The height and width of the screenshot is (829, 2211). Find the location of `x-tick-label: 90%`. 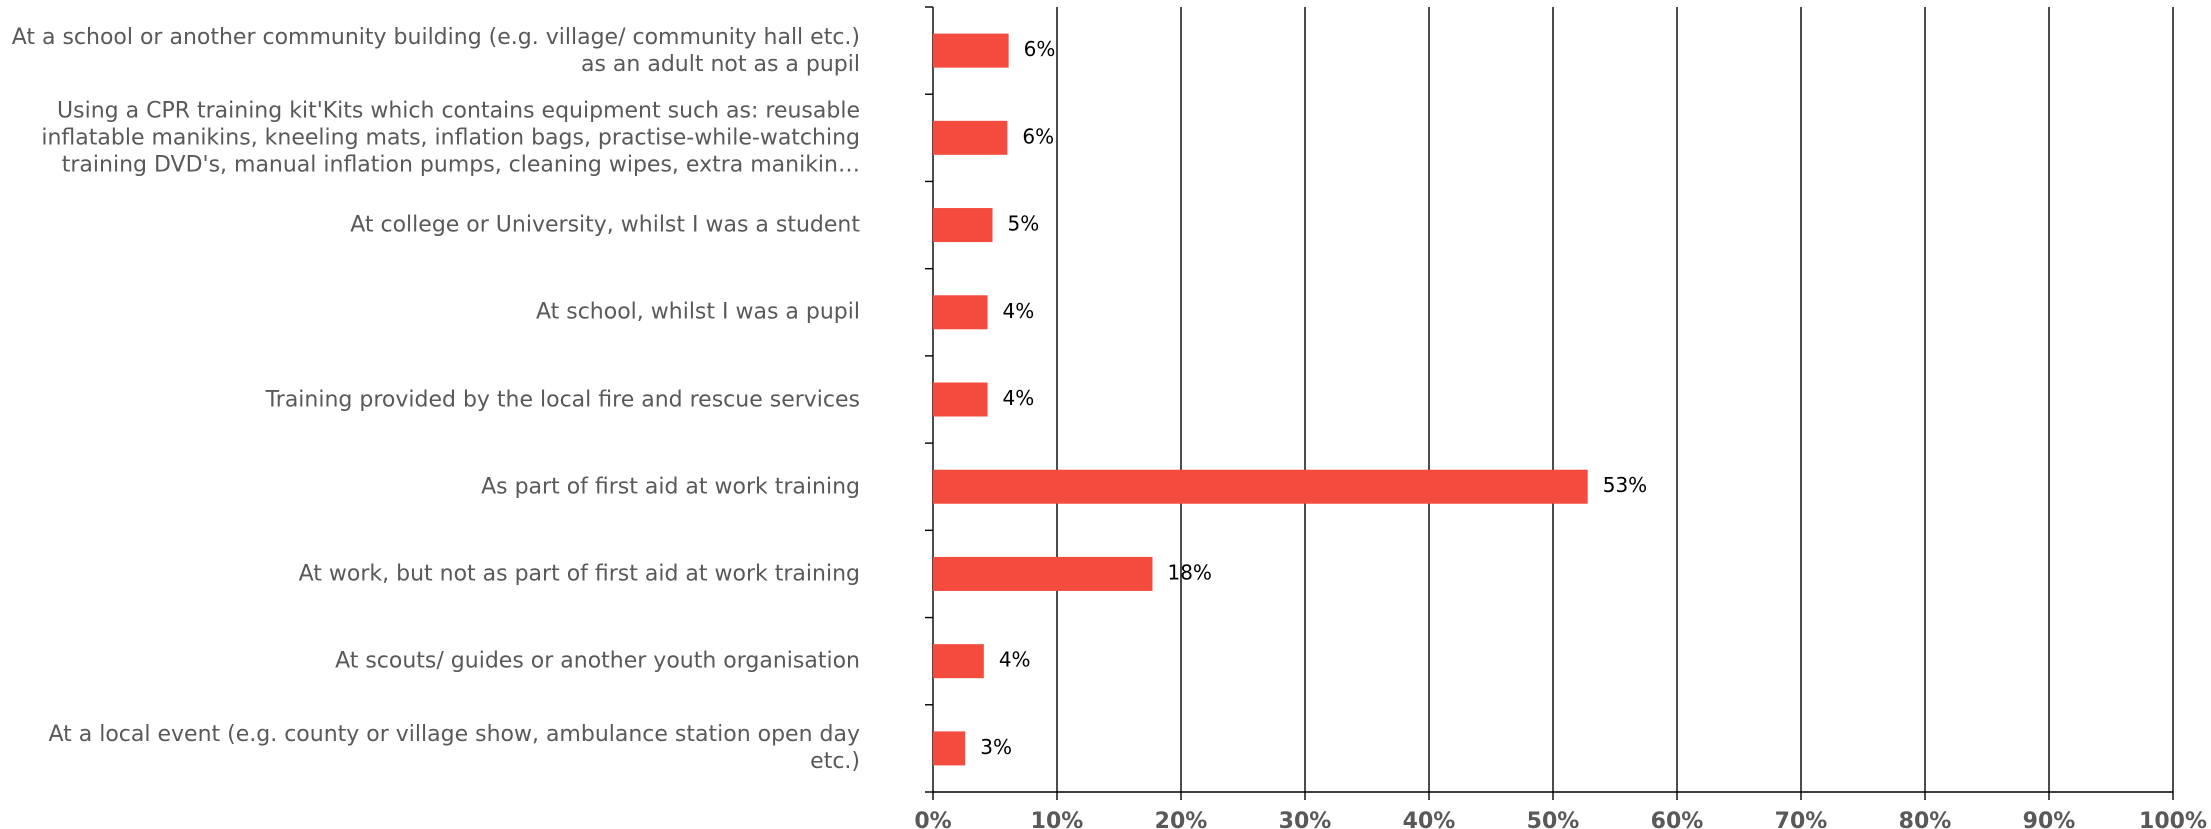

x-tick-label: 90% is located at coordinates (2049, 819).